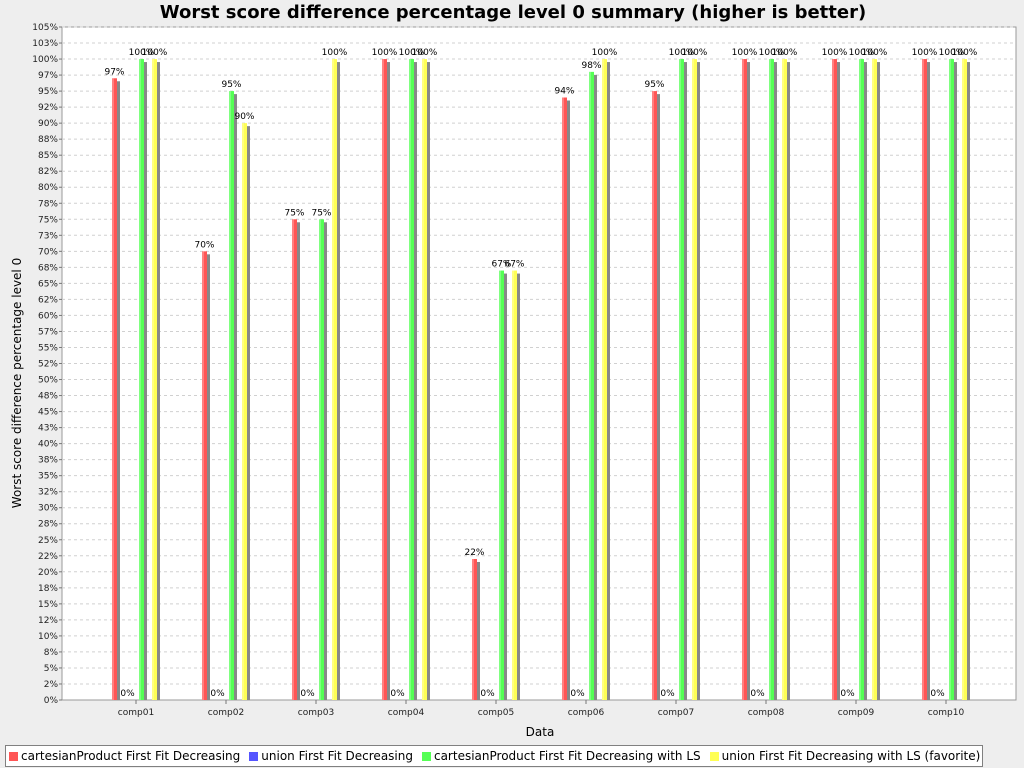  Describe the element at coordinates (564, 92) in the screenshot. I see `bar-value-label: 94%` at that location.